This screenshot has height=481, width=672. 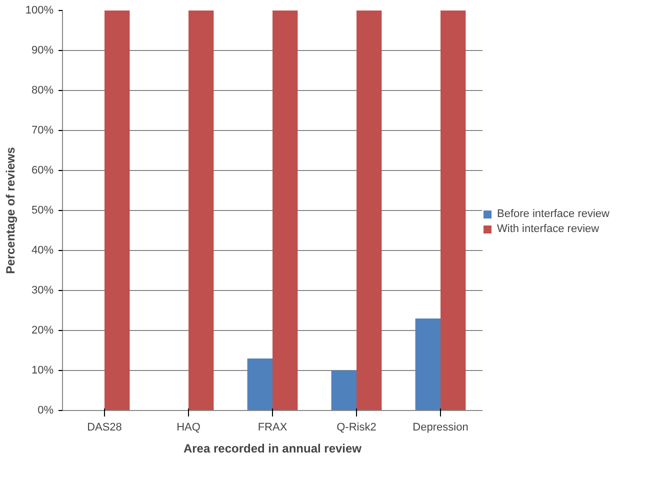 What do you see at coordinates (39, 10) in the screenshot?
I see `y-tick-label: 100%` at bounding box center [39, 10].